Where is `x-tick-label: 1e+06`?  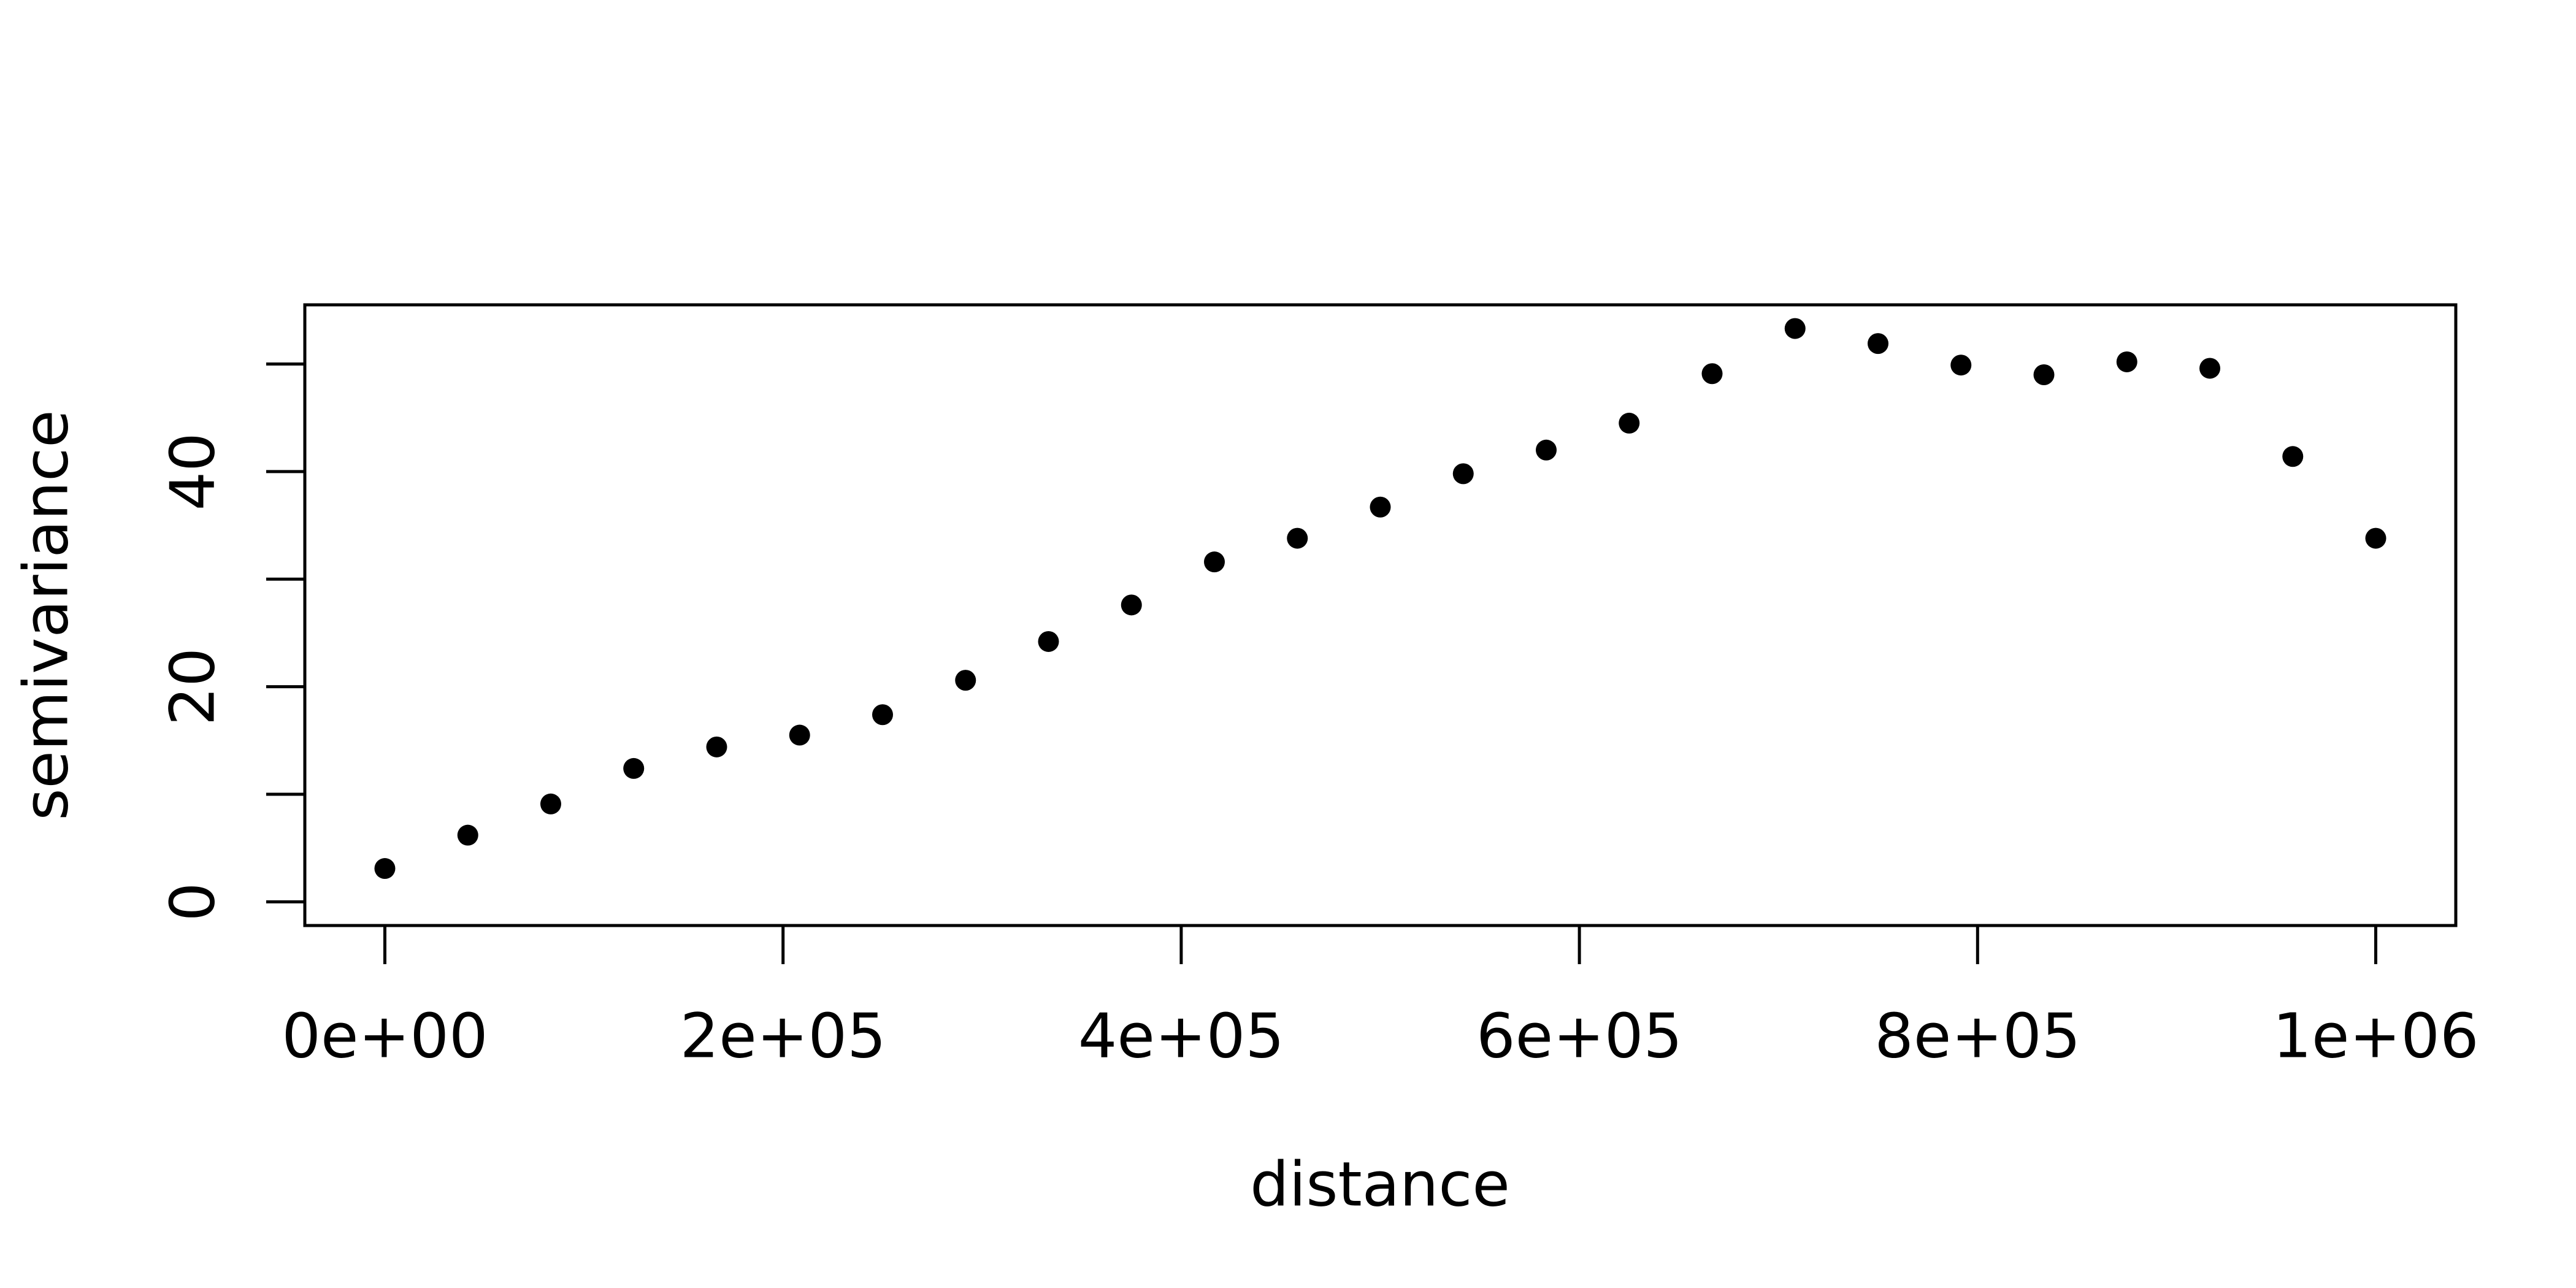 x-tick-label: 1e+06 is located at coordinates (2375, 1035).